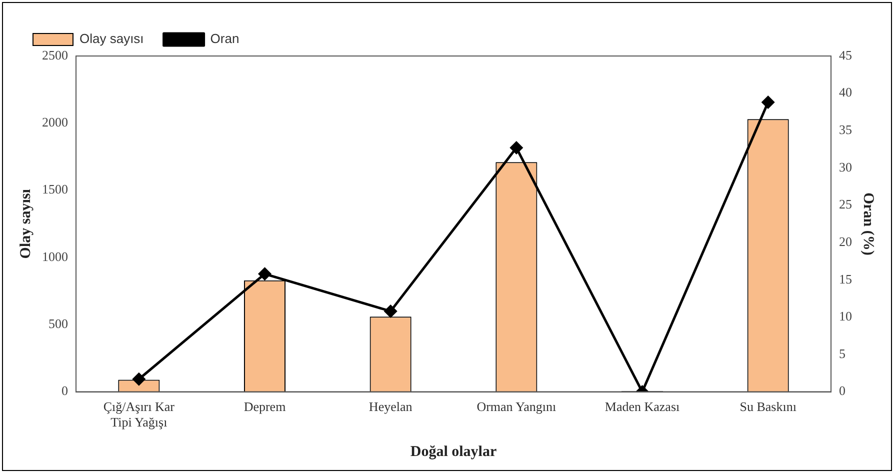 The image size is (894, 473). I want to click on x-tick-label: Maden Kazası, so click(642, 406).